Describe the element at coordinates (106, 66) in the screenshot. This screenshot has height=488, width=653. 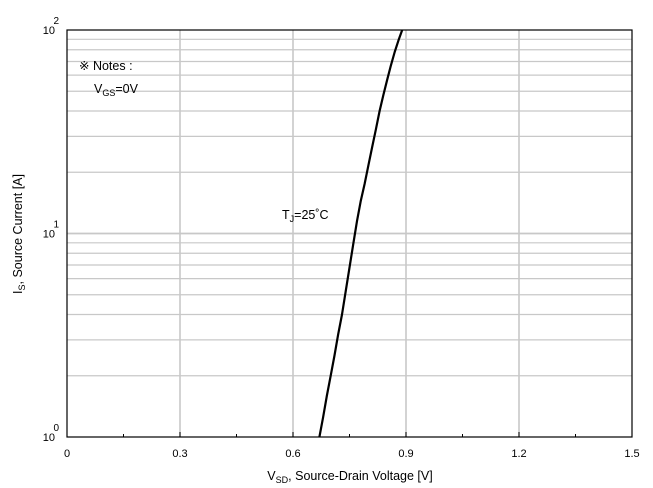
I see `notes-line1: ※ Notes :` at that location.